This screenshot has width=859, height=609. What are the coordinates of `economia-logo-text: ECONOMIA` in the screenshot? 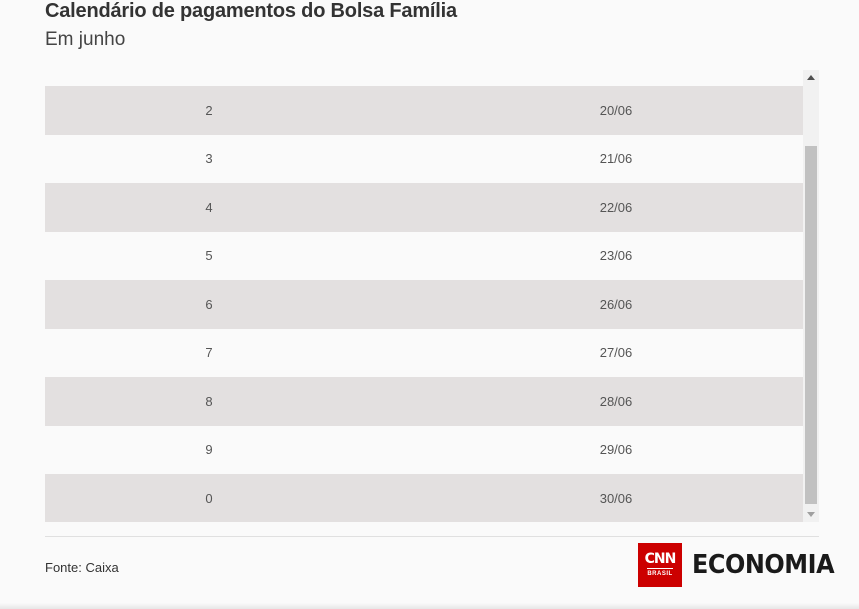 It's located at (763, 565).